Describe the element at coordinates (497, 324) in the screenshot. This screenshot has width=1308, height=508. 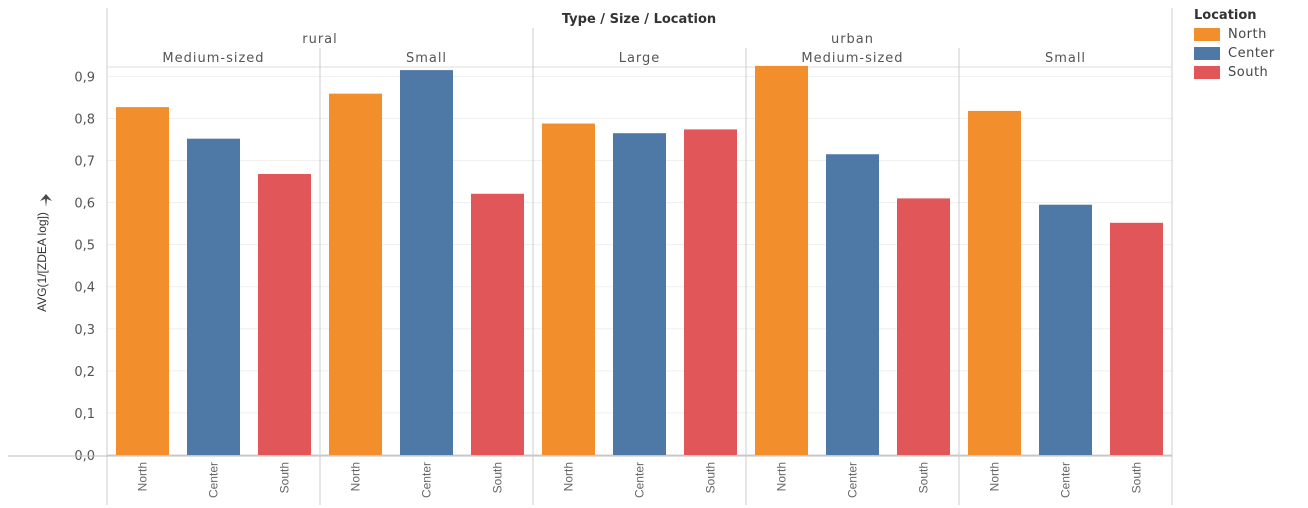
I see `bar-rural-small-south` at that location.